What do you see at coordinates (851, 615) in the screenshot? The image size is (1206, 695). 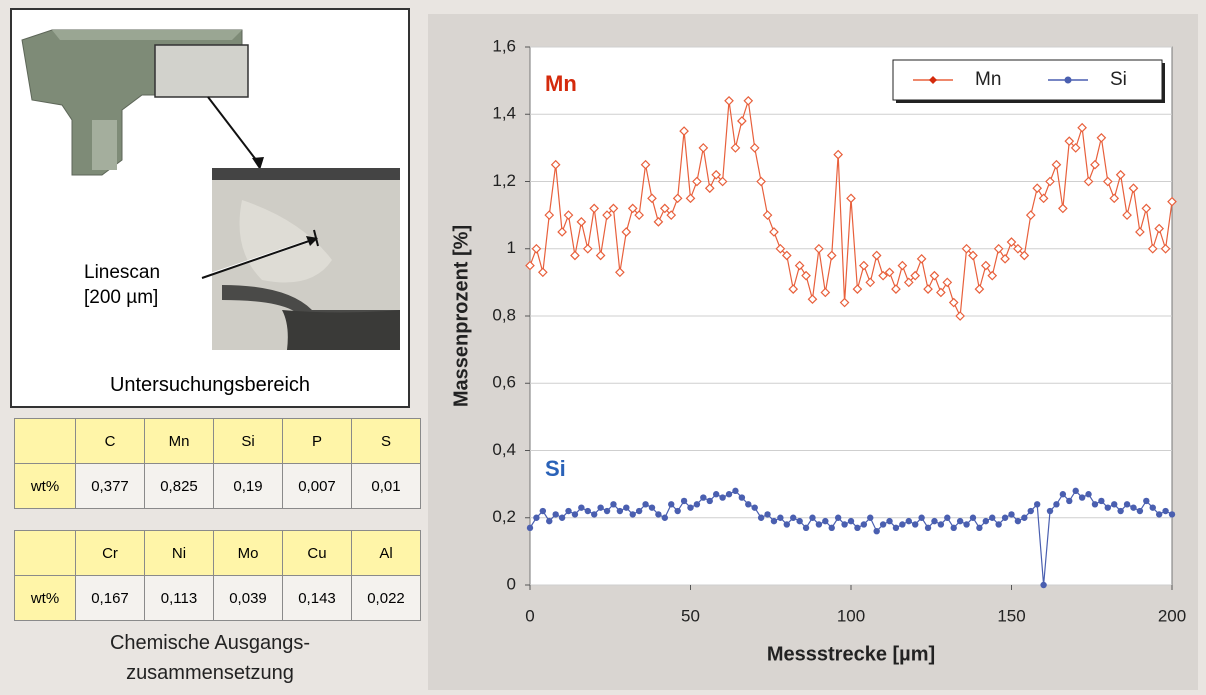 I see `x-tick-label: 100` at bounding box center [851, 615].